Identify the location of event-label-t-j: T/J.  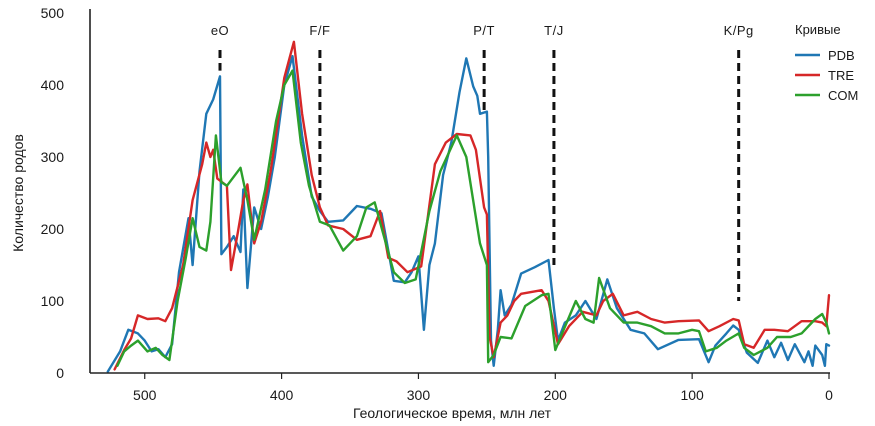
(554, 30).